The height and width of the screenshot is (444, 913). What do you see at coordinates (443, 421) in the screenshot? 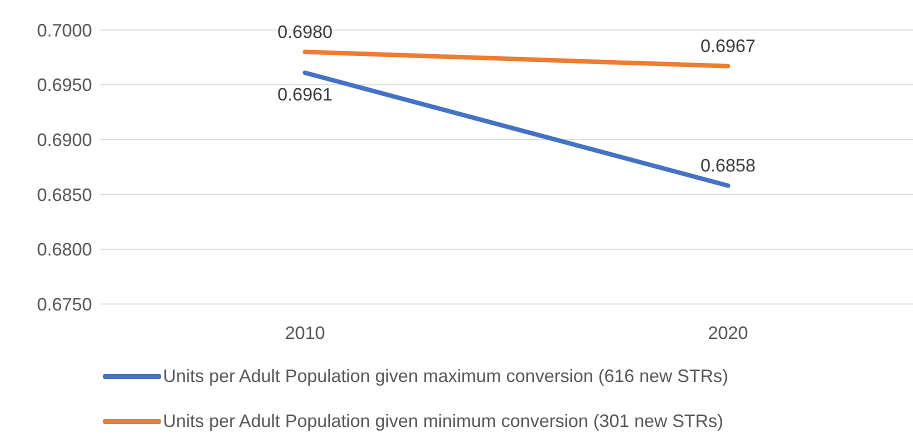
I see `legend-label: Units per Adult Population given minimum conversion (301 new STRs)` at bounding box center [443, 421].